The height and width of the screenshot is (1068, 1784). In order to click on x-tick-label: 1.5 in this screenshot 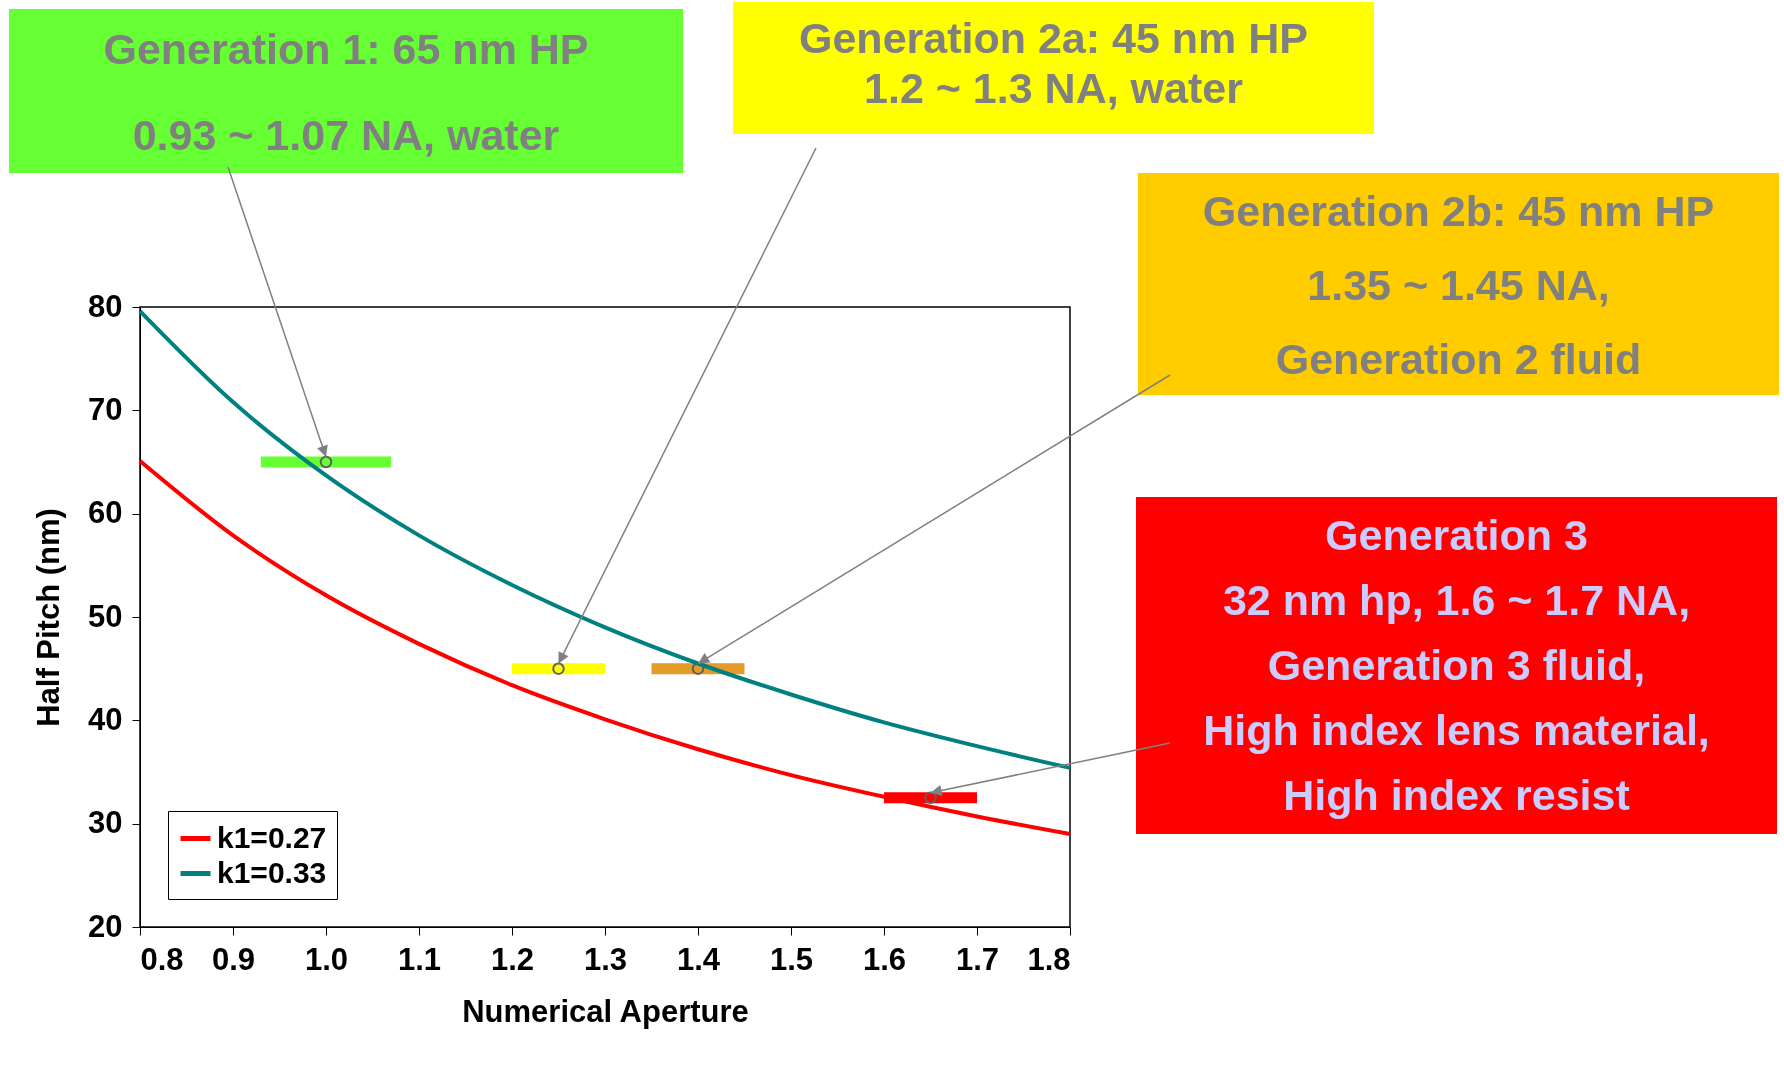, I will do `click(791, 959)`.